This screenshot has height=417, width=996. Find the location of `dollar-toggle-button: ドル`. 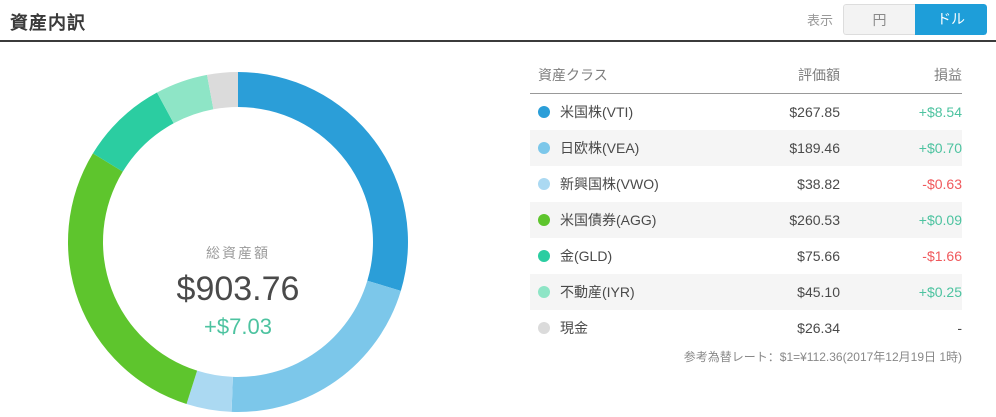

dollar-toggle-button: ドル is located at coordinates (951, 19).